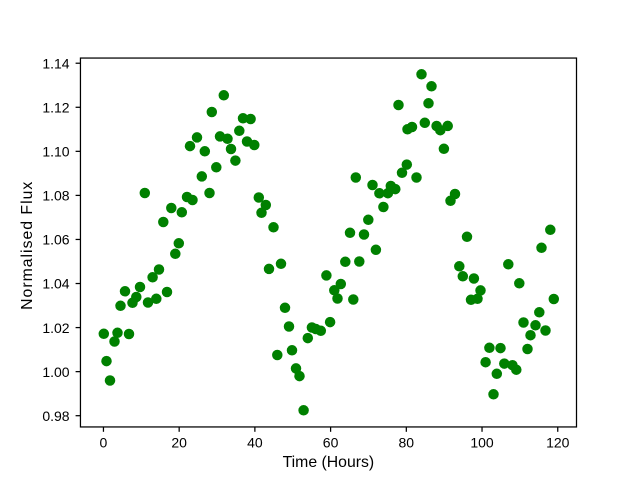 This screenshot has width=640, height=480. Describe the element at coordinates (558, 443) in the screenshot. I see `svg-text: 120` at that location.